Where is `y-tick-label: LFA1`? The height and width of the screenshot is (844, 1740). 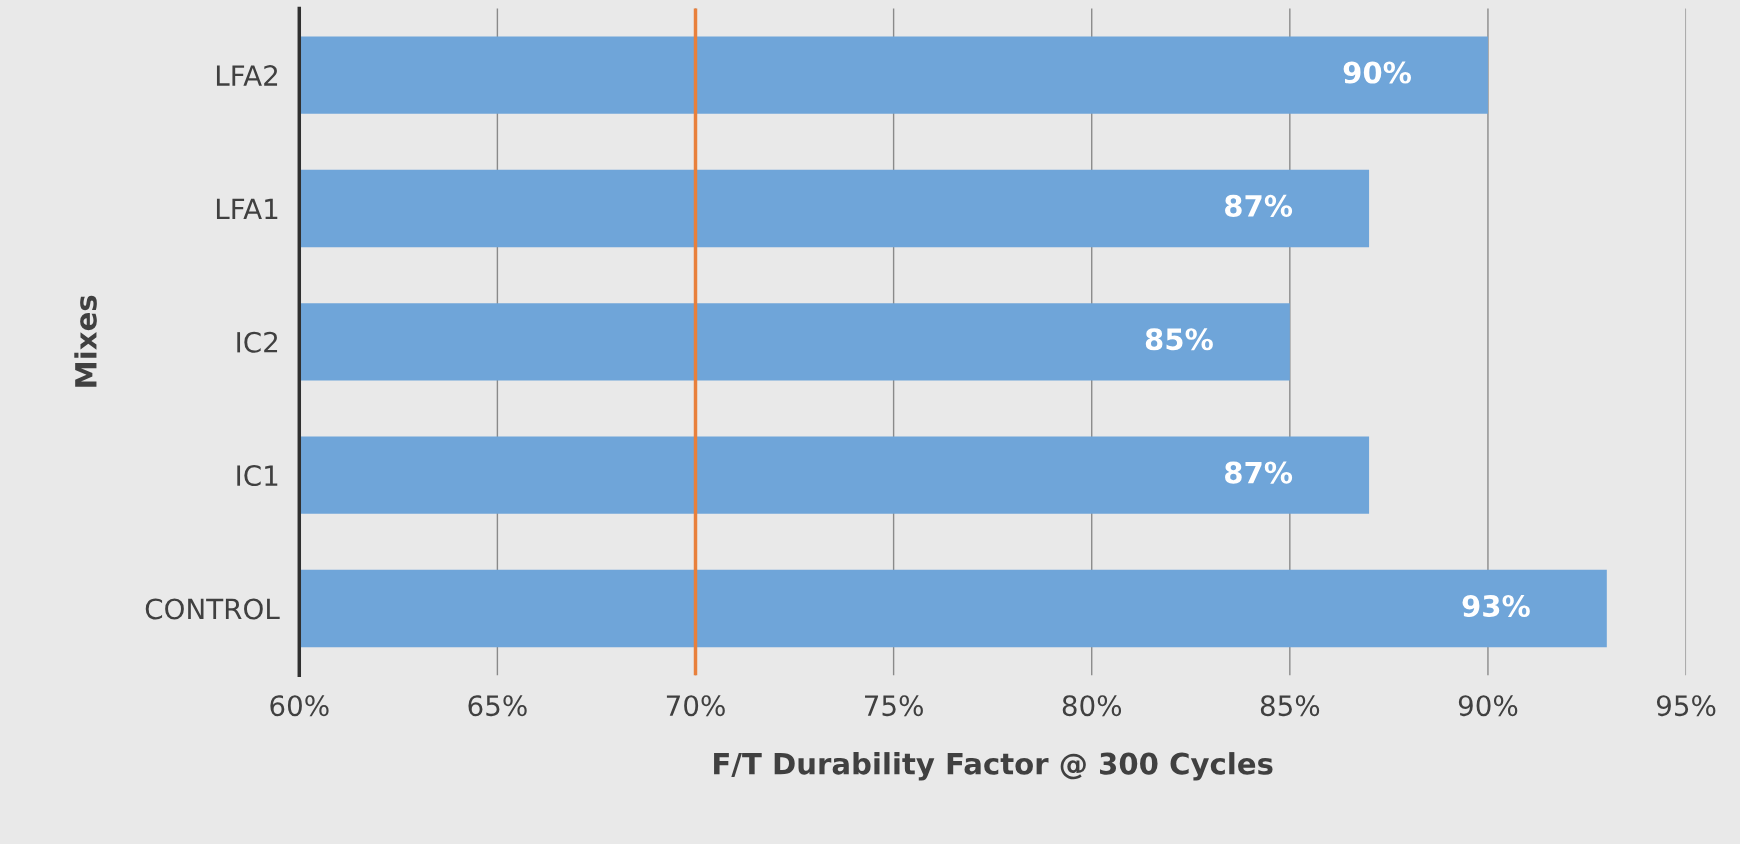 y-tick-label: LFA1 is located at coordinates (247, 209).